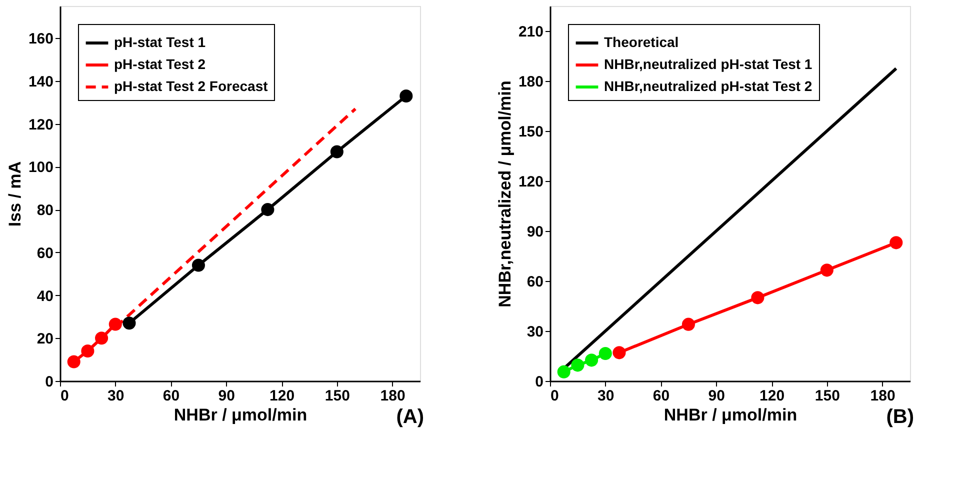 Image resolution: width=969 pixels, height=485 pixels. I want to click on y-tick-label: 140, so click(41, 82).